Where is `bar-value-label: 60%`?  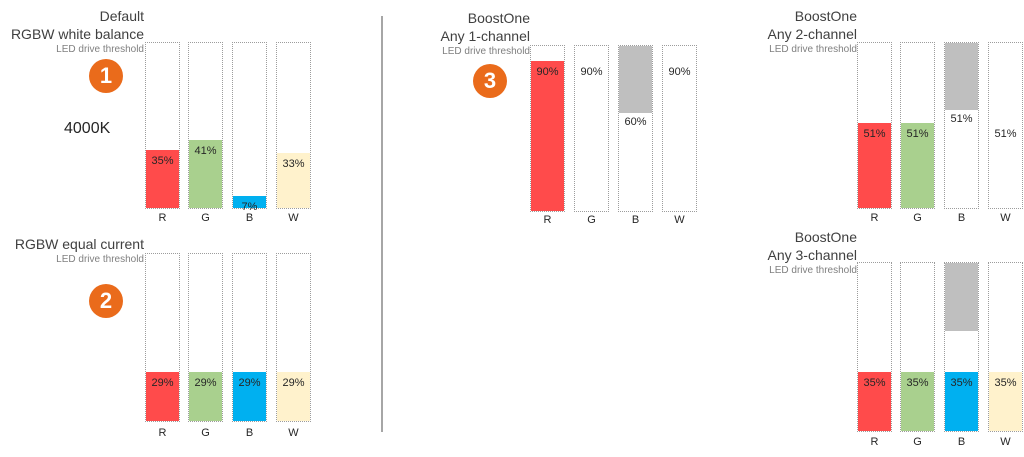 bar-value-label: 60% is located at coordinates (635, 121).